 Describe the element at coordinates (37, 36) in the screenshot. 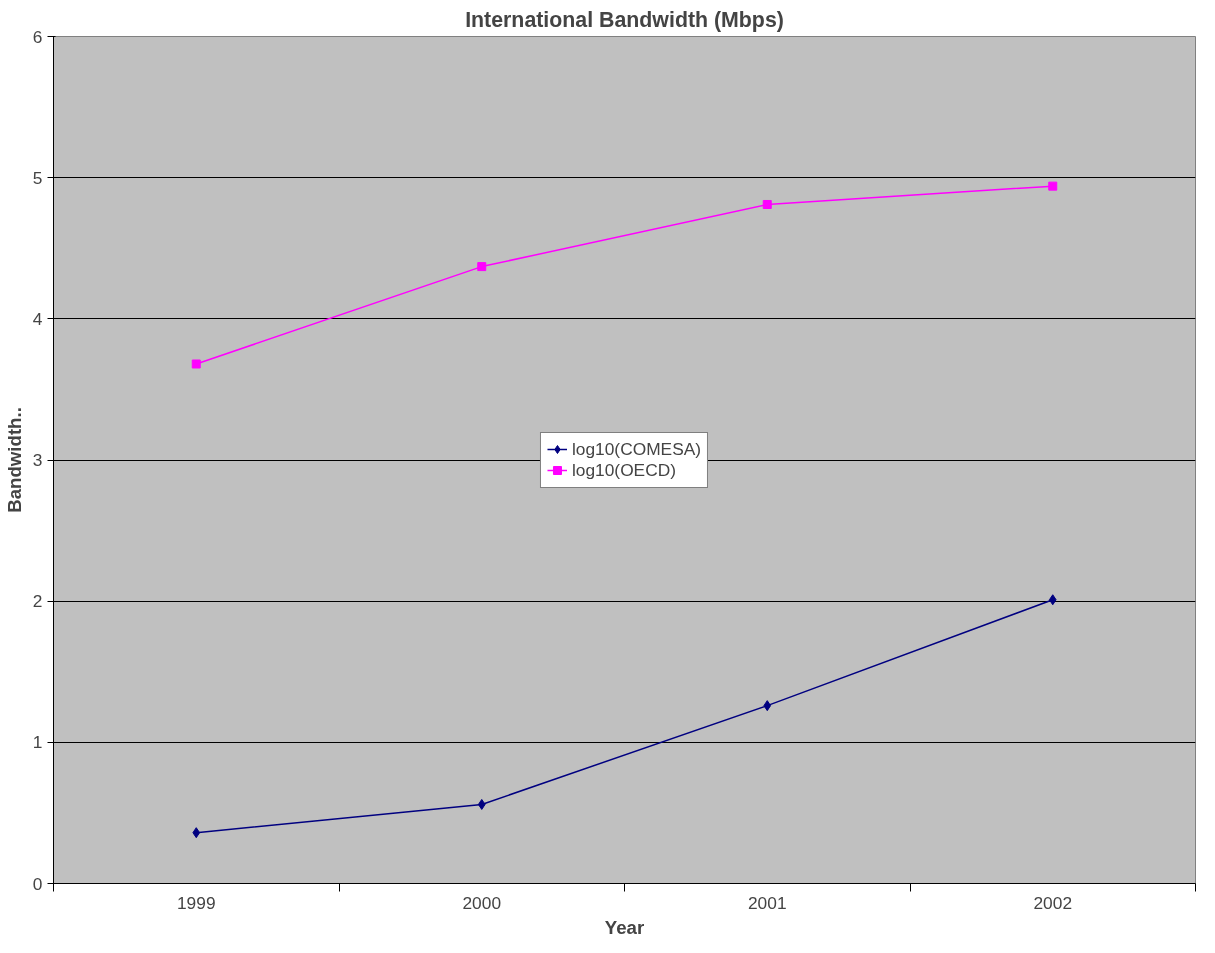

I see `y-tick-label: 6` at that location.